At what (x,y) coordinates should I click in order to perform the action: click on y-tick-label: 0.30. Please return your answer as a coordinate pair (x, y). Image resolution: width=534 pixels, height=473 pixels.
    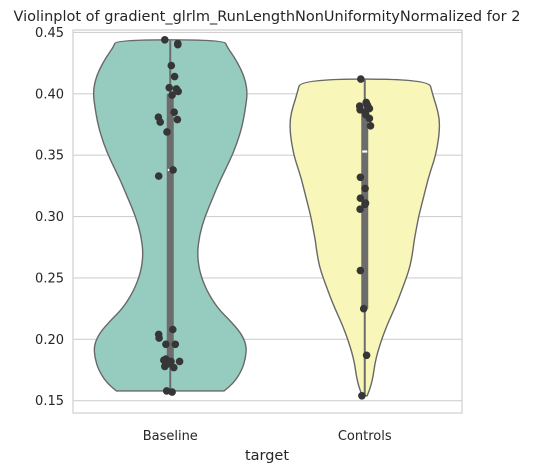
    Looking at the image, I should click on (49, 217).